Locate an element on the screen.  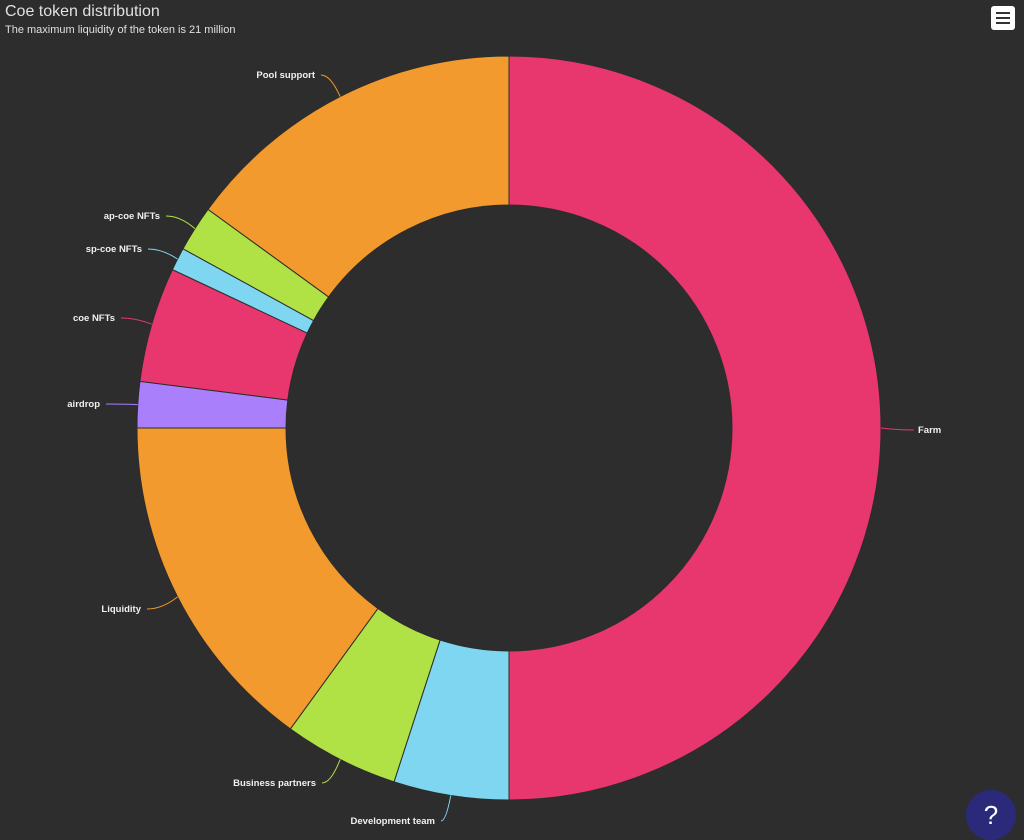
slice-pool-support is located at coordinates (358, 176).